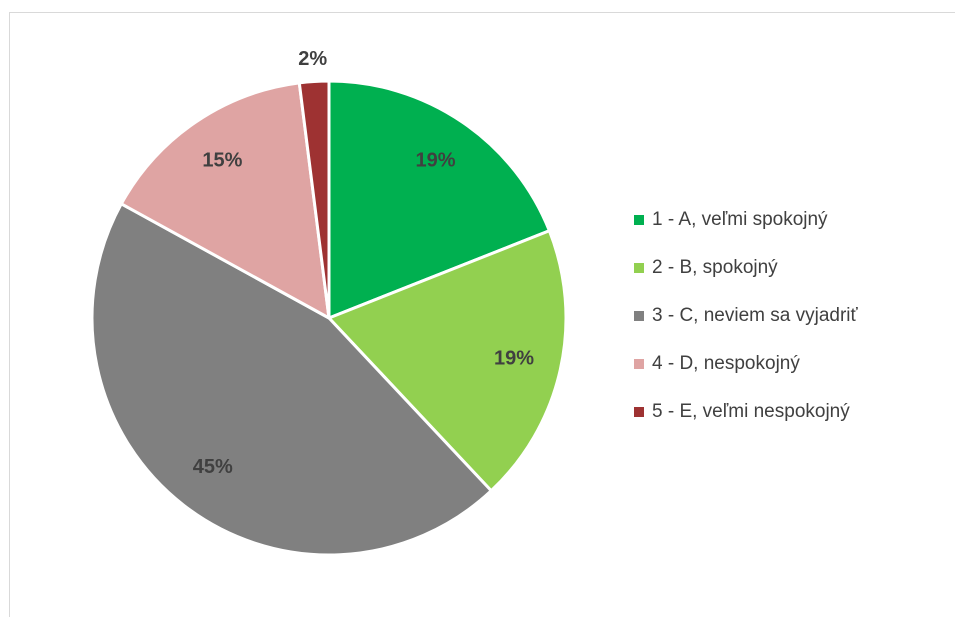 This screenshot has width=955, height=617. Describe the element at coordinates (715, 267) in the screenshot. I see `legend-label: 2 - B, spokojný` at that location.